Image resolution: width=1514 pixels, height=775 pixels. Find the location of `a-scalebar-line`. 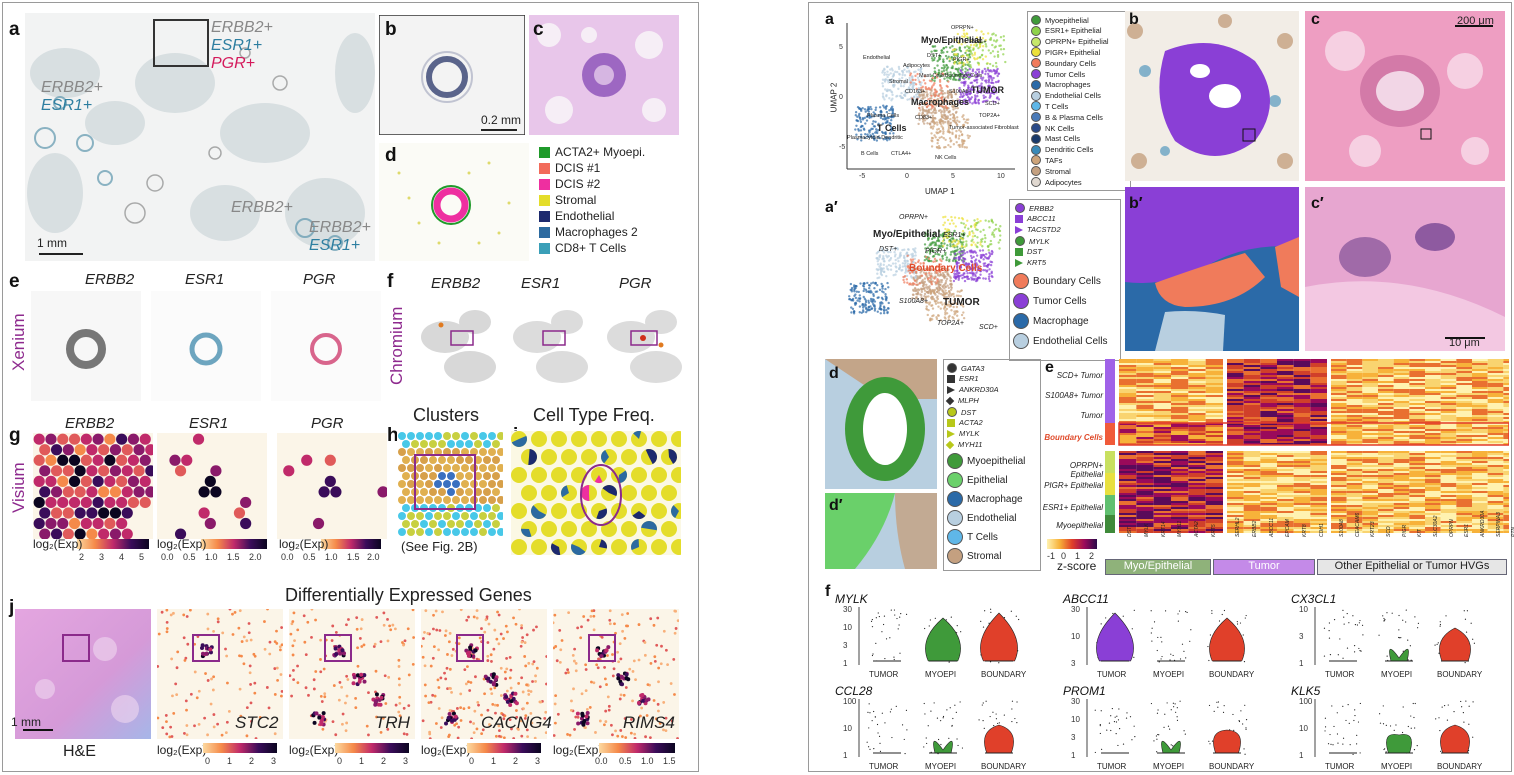

a-scalebar-line is located at coordinates (61, 254).